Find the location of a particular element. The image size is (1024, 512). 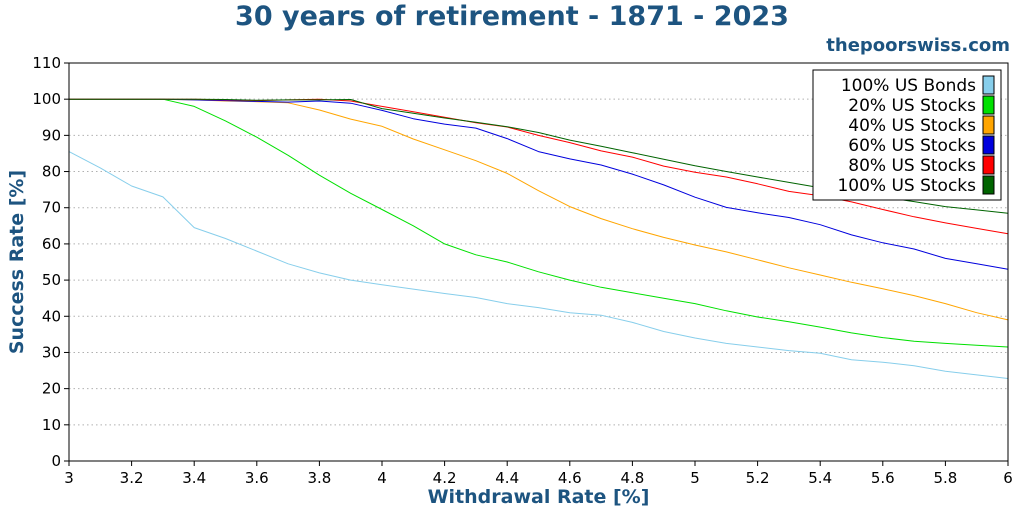

y-axis-label: Success Rate [%] is located at coordinates (17, 262).